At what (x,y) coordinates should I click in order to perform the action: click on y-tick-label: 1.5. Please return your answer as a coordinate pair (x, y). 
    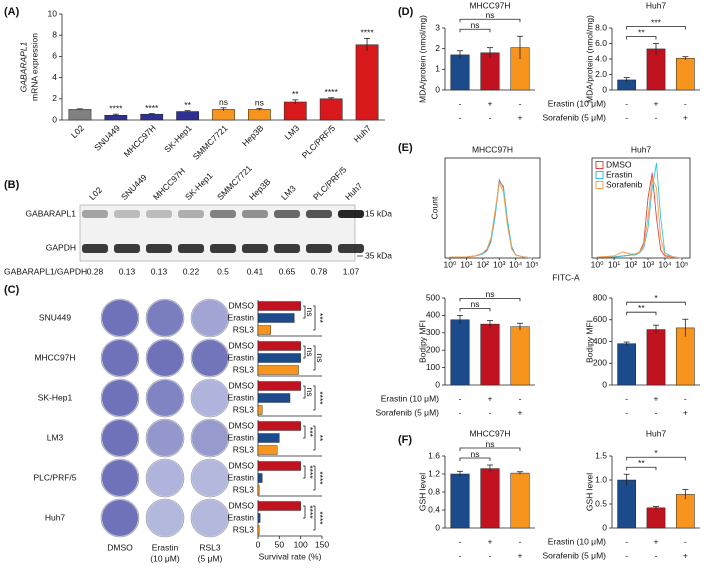
    Looking at the image, I should click on (601, 455).